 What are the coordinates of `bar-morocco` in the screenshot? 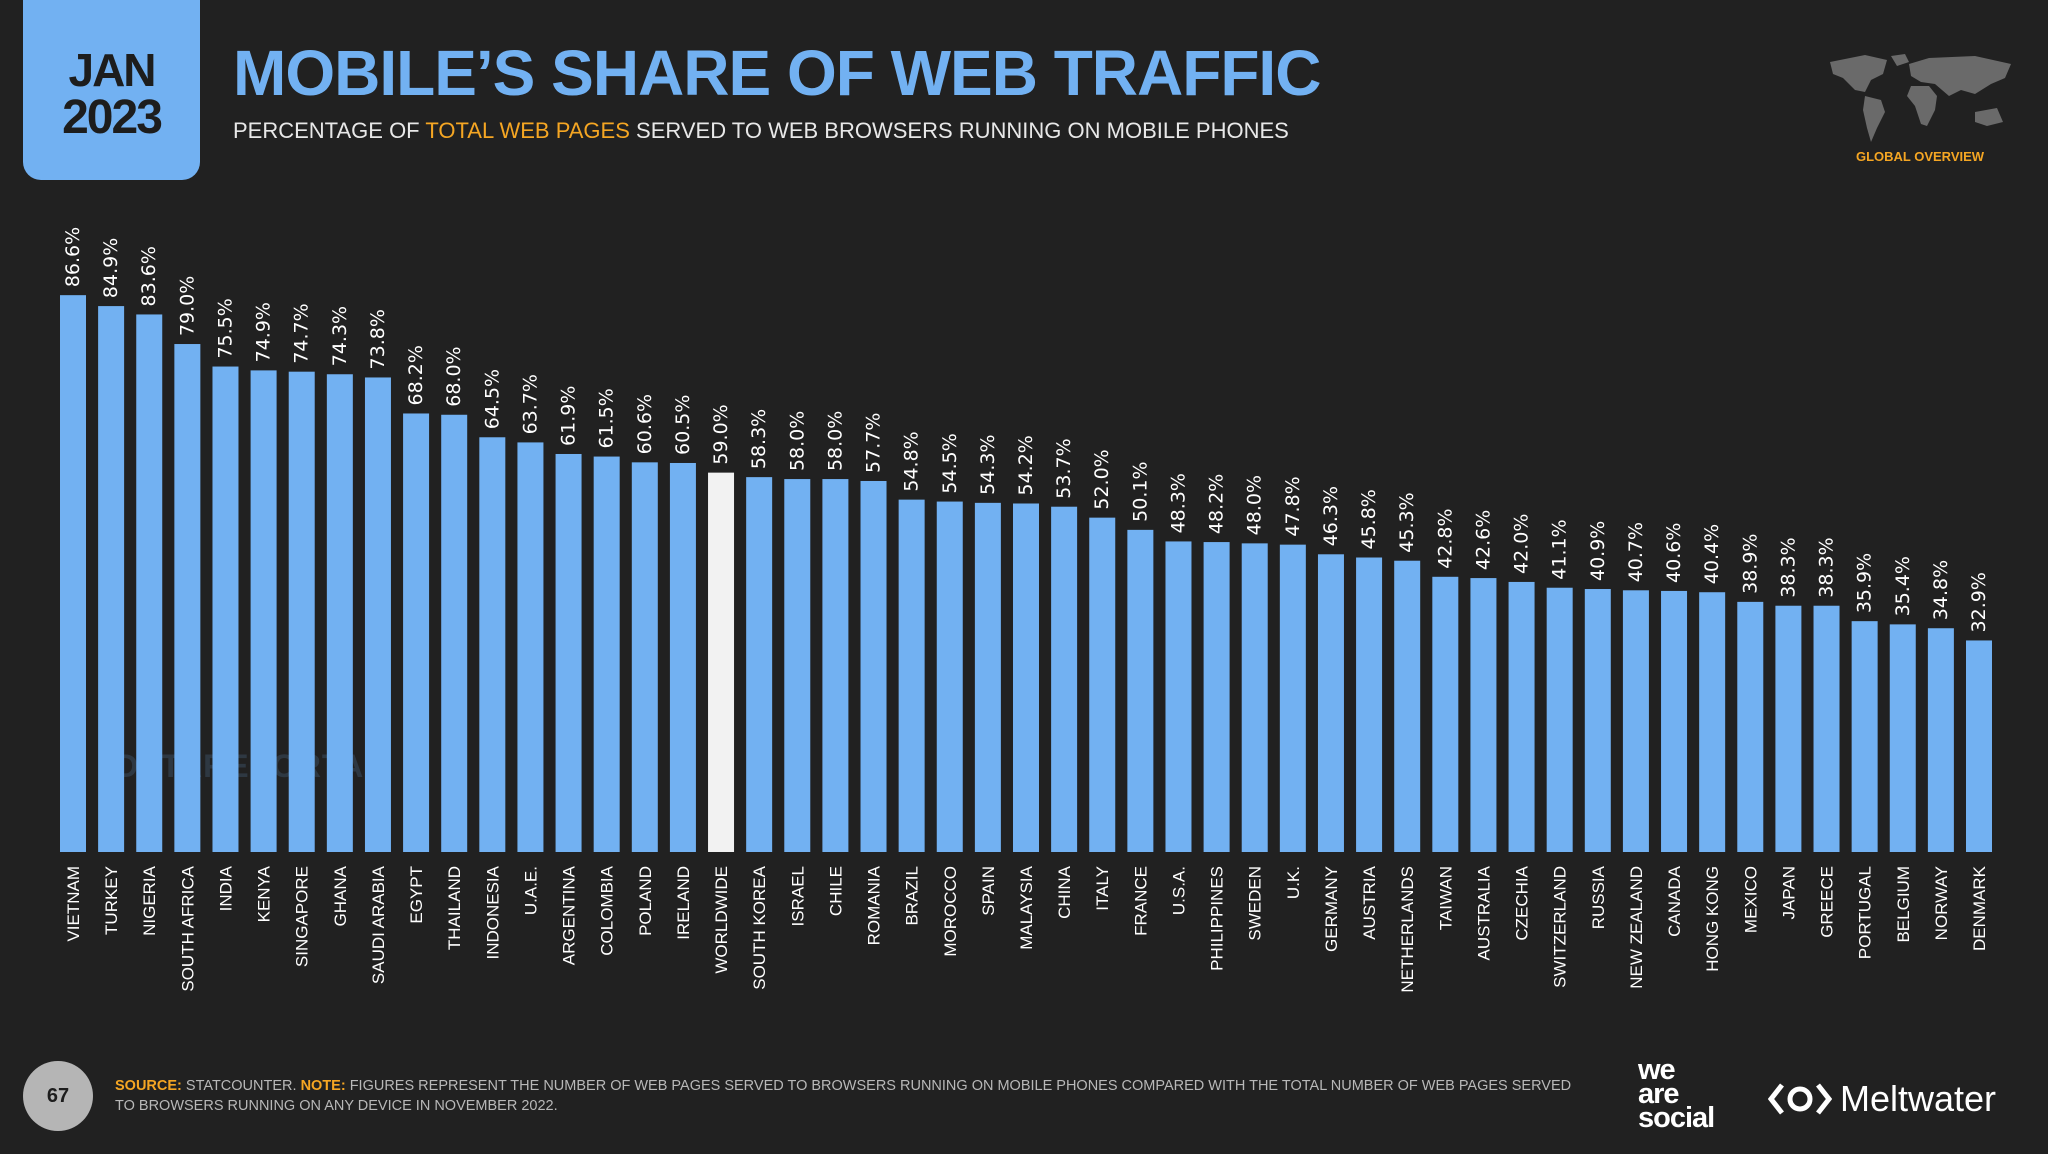 It's located at (949, 676).